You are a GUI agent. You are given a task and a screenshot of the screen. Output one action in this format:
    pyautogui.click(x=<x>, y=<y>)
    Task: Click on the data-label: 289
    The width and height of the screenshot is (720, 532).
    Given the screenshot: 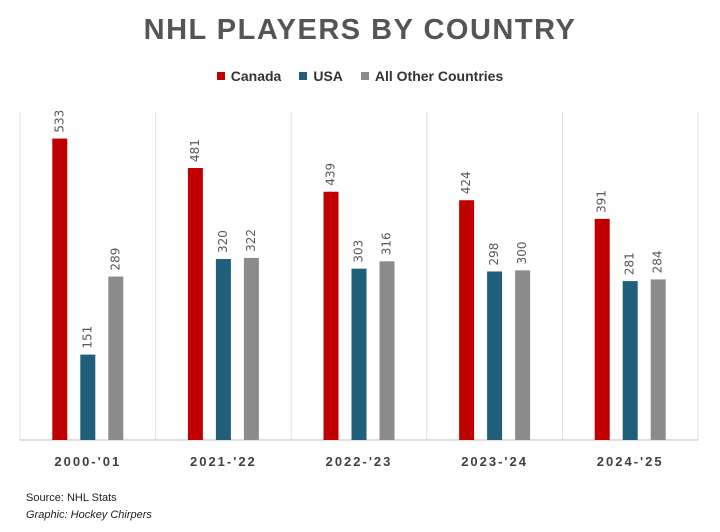 What is the action you would take?
    pyautogui.click(x=115, y=259)
    